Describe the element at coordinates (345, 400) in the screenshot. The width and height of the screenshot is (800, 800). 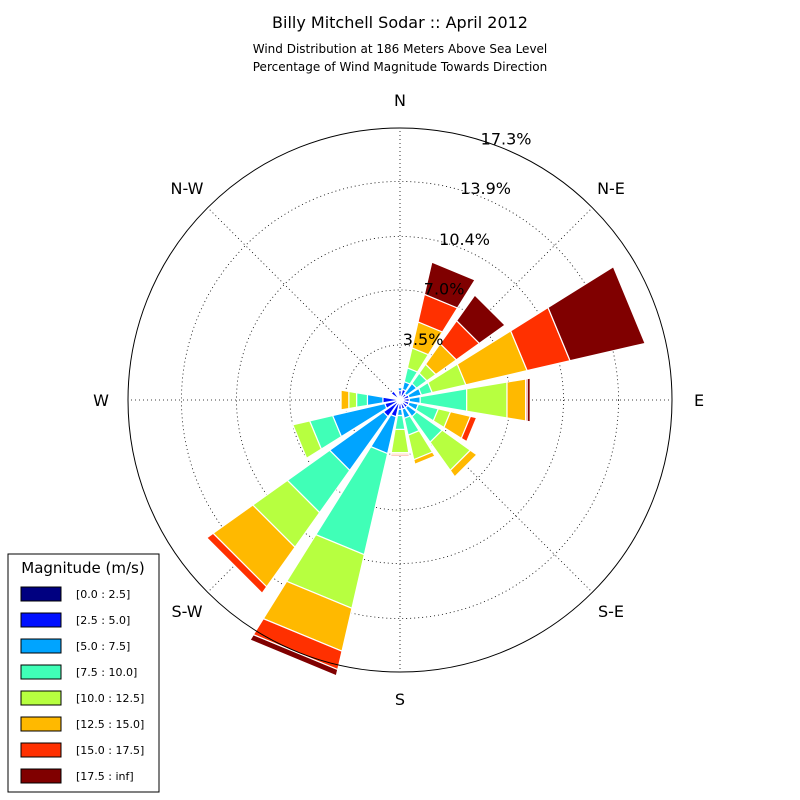
I see `wind-bar-dir270-bin5` at that location.